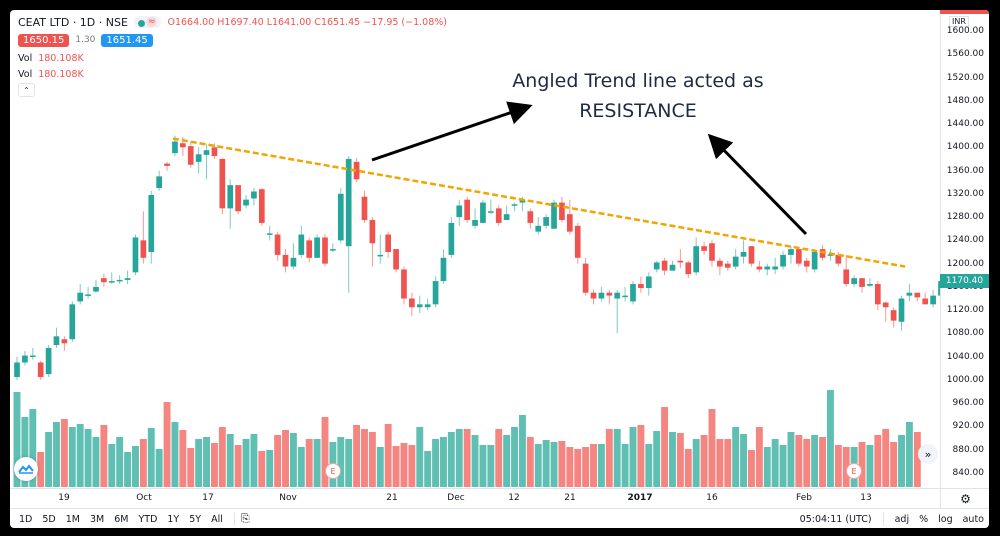 The image size is (1000, 536). What do you see at coordinates (121, 519) in the screenshot?
I see `range-button-6m: 6M` at bounding box center [121, 519].